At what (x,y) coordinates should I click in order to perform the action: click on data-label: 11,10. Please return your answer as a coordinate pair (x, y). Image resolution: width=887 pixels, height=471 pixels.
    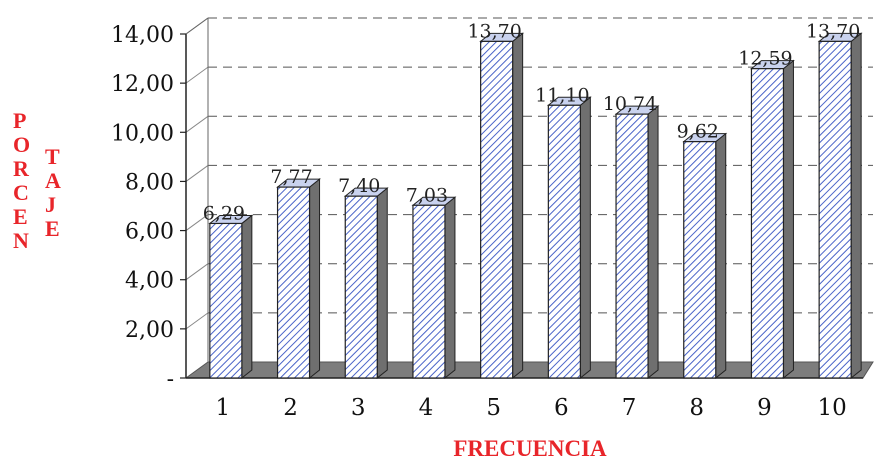
    Looking at the image, I should click on (562, 95).